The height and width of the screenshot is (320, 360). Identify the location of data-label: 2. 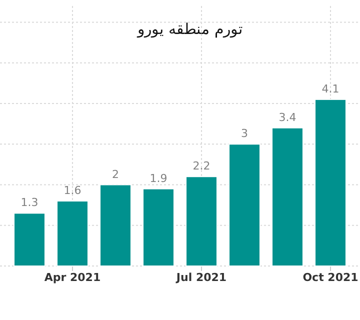
(115, 174).